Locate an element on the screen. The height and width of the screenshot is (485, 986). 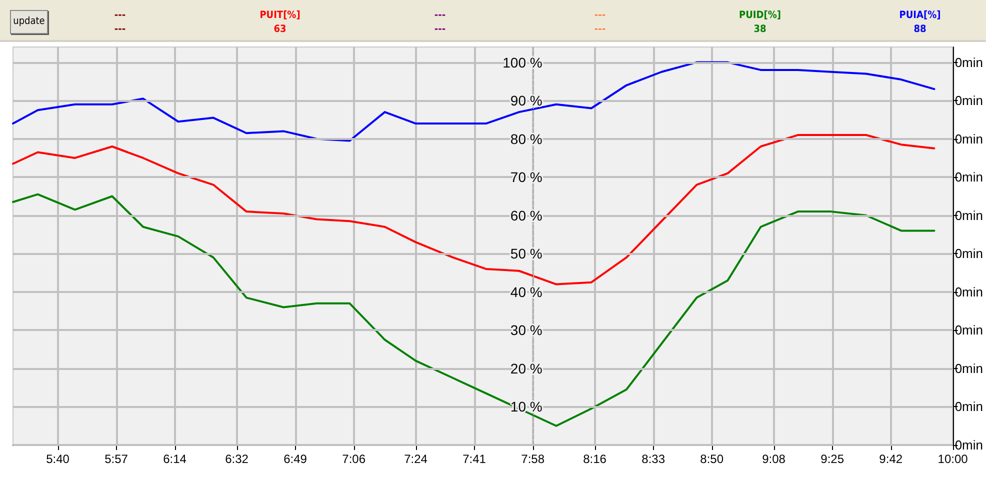
x-tick-label: 8:50 is located at coordinates (712, 459).